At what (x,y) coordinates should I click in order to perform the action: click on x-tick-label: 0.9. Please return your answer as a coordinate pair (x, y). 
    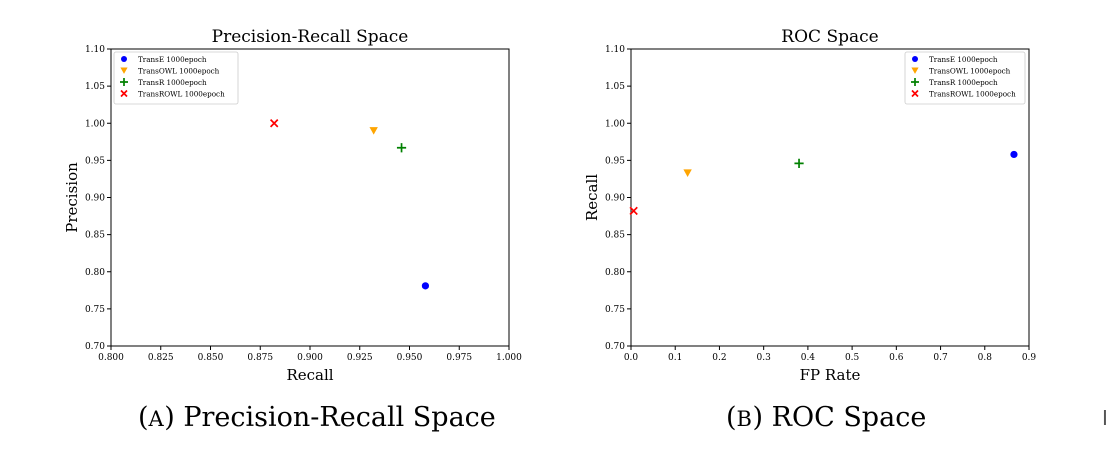
    Looking at the image, I should click on (1029, 358).